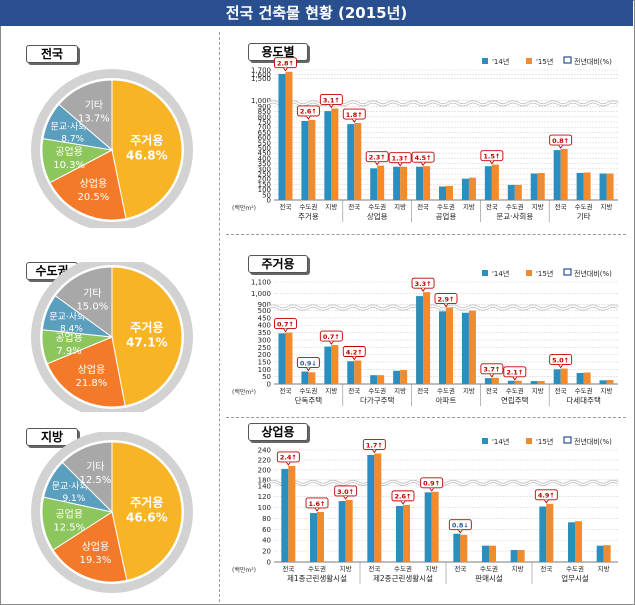 This screenshot has width=635, height=605. Describe the element at coordinates (308, 216) in the screenshot. I see `x-group-label: 주거용` at that location.